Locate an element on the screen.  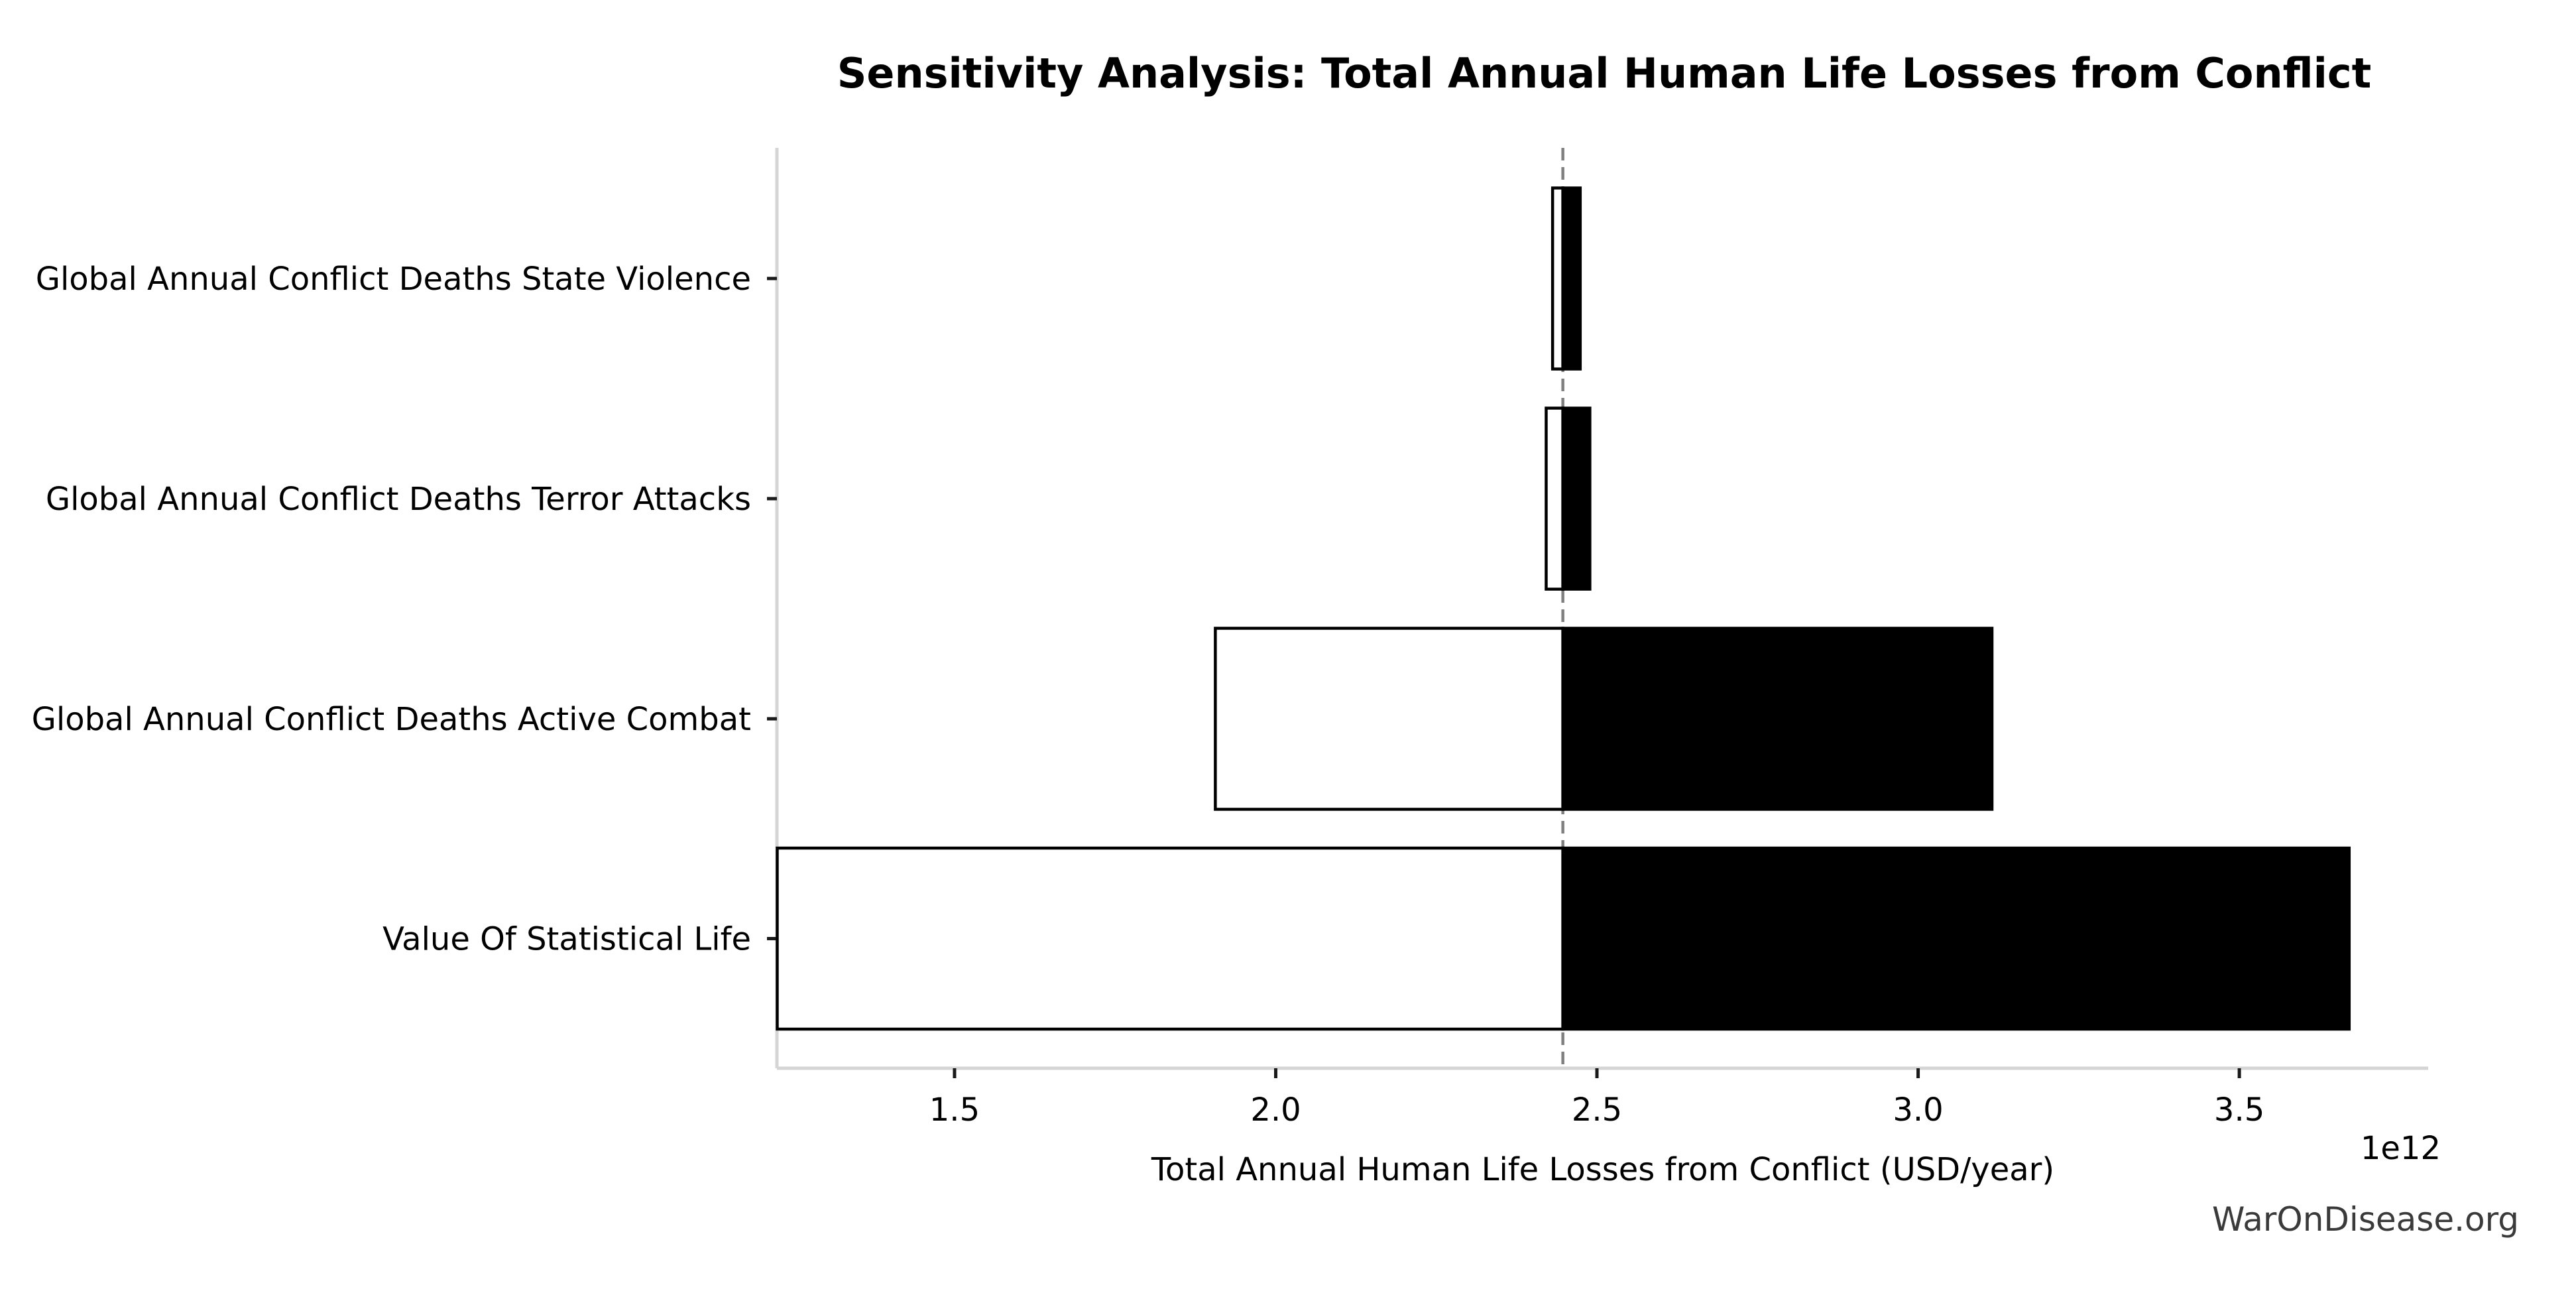
x-tick-label: 1.5 is located at coordinates (955, 1110).